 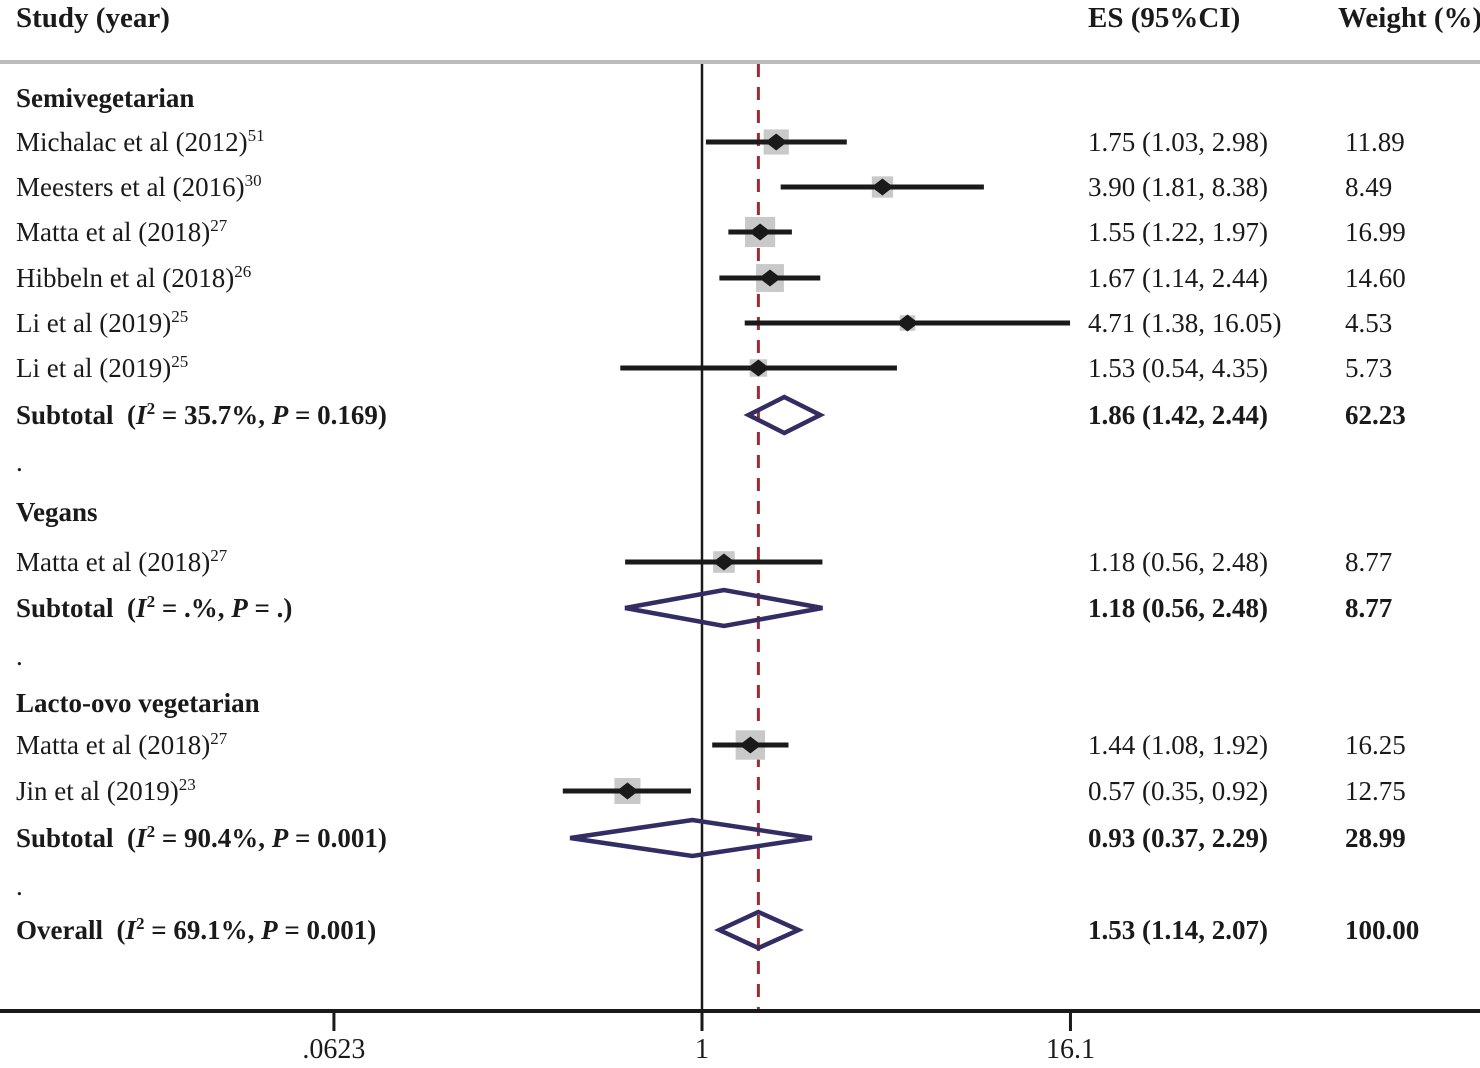 What do you see at coordinates (1164, 18) in the screenshot?
I see `column-header-es: ES (95%CI)` at bounding box center [1164, 18].